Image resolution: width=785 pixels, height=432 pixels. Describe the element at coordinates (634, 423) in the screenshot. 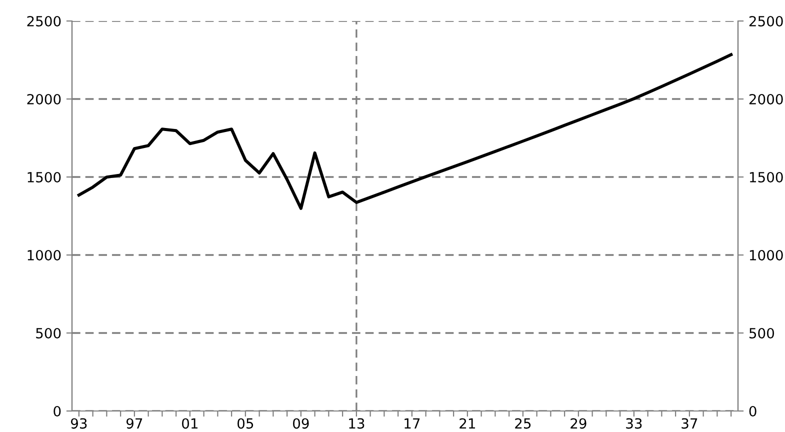

I see `x-tick-label: 33` at that location.